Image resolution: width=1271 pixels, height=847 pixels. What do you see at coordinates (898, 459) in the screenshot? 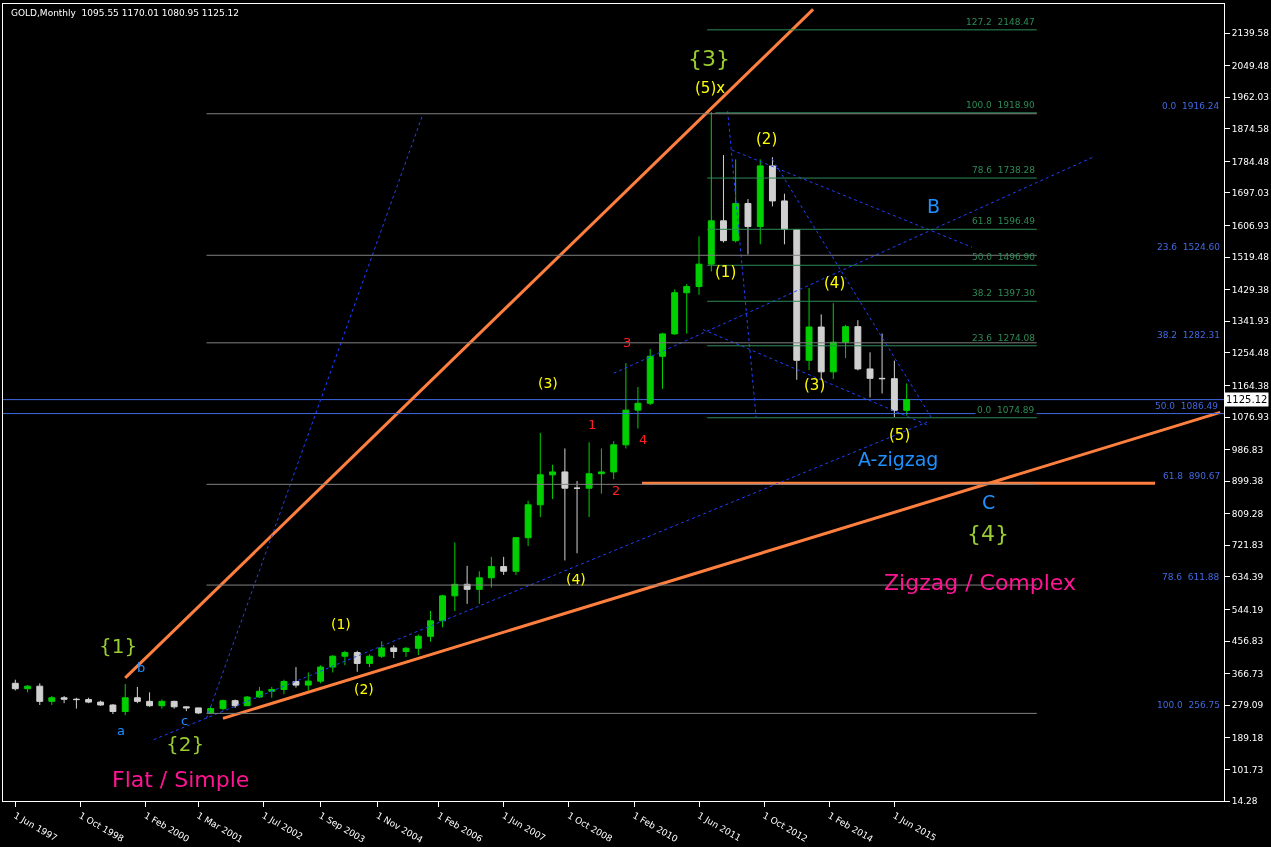
I see `annotation: A-zigzag` at bounding box center [898, 459].